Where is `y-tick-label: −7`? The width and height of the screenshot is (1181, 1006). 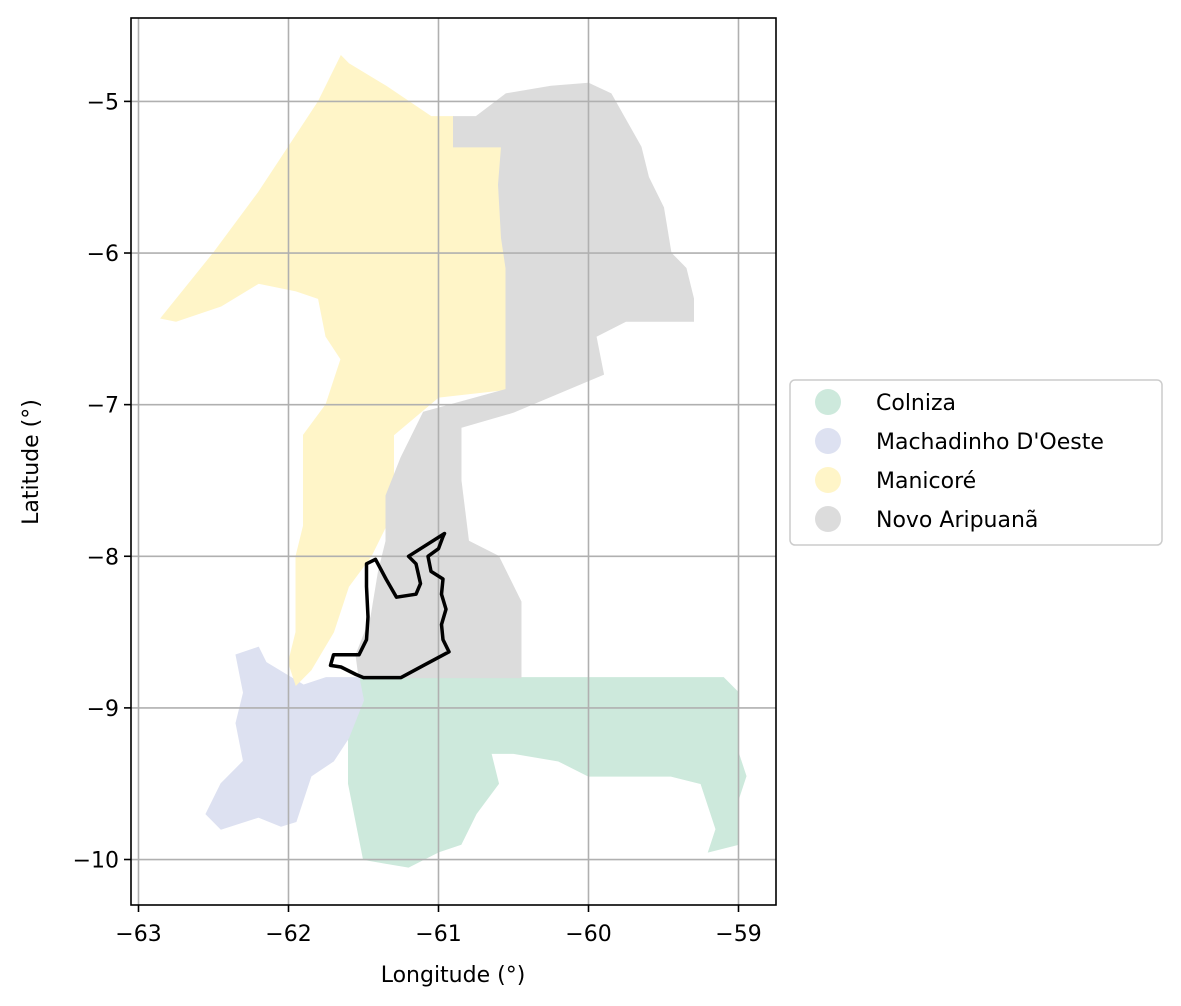 y-tick-label: −7 is located at coordinates (103, 406).